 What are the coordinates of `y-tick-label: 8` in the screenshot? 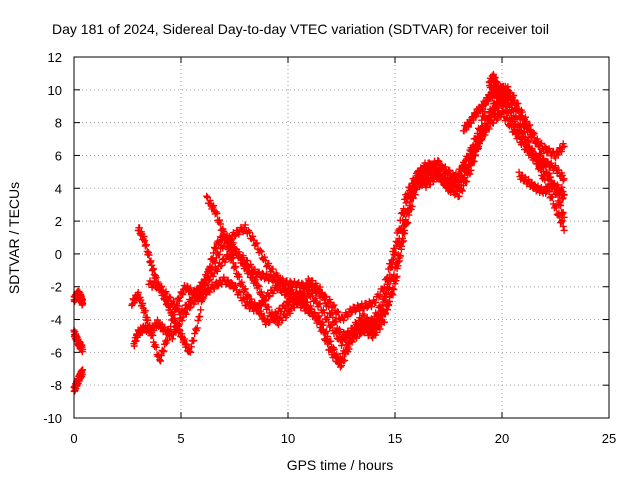 It's located at (58, 123).